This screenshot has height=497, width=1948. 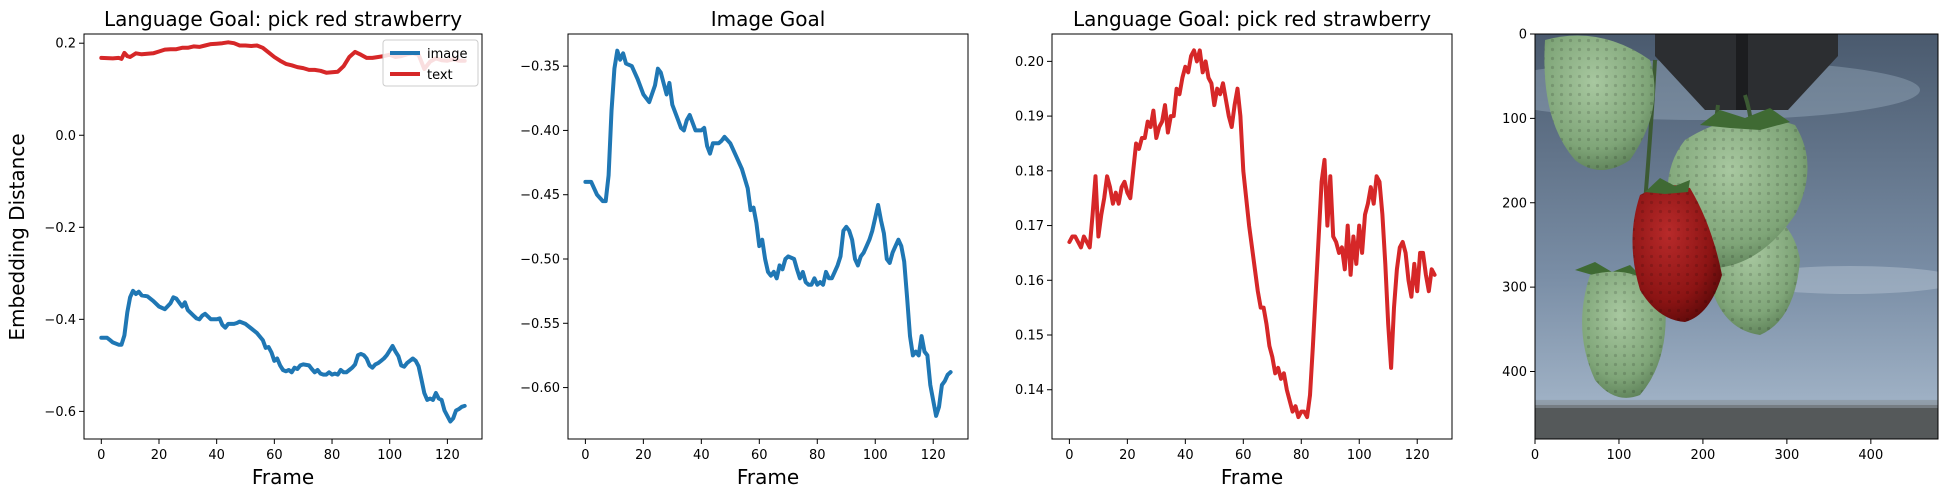 What do you see at coordinates (60, 412) in the screenshot?
I see `y-tick-label: −0.6` at bounding box center [60, 412].